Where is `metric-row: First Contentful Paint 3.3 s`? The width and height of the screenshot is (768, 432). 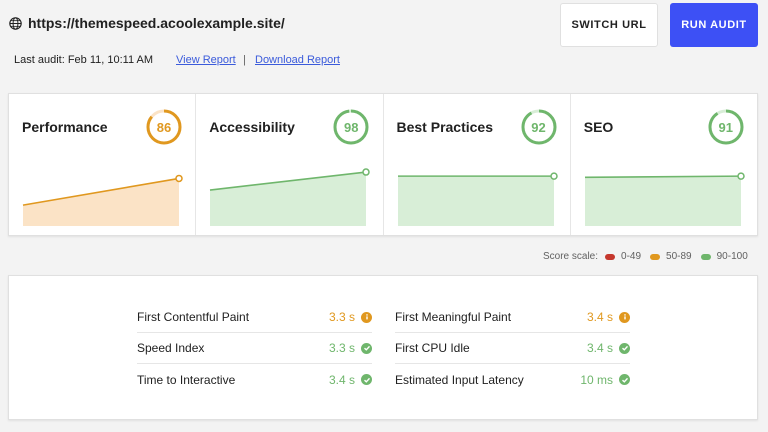 metric-row: First Contentful Paint 3.3 s is located at coordinates (254, 317).